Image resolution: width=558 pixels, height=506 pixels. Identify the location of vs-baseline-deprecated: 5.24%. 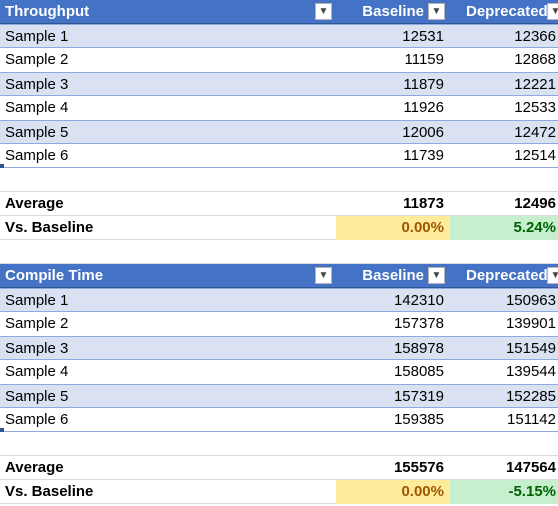
(504, 228).